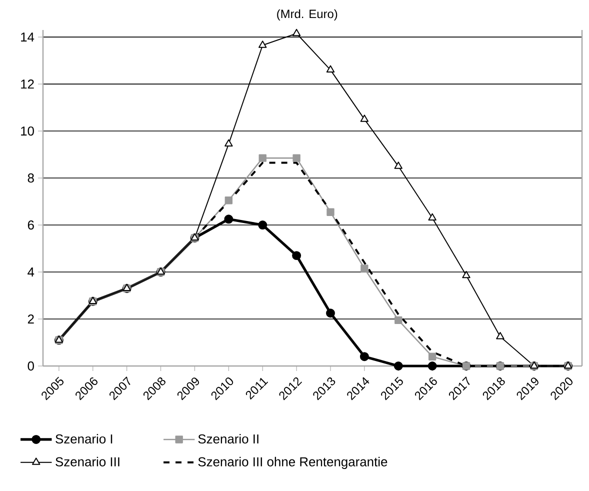 The width and height of the screenshot is (589, 491). Describe the element at coordinates (27, 84) in the screenshot. I see `y-tick-label: 12` at that location.